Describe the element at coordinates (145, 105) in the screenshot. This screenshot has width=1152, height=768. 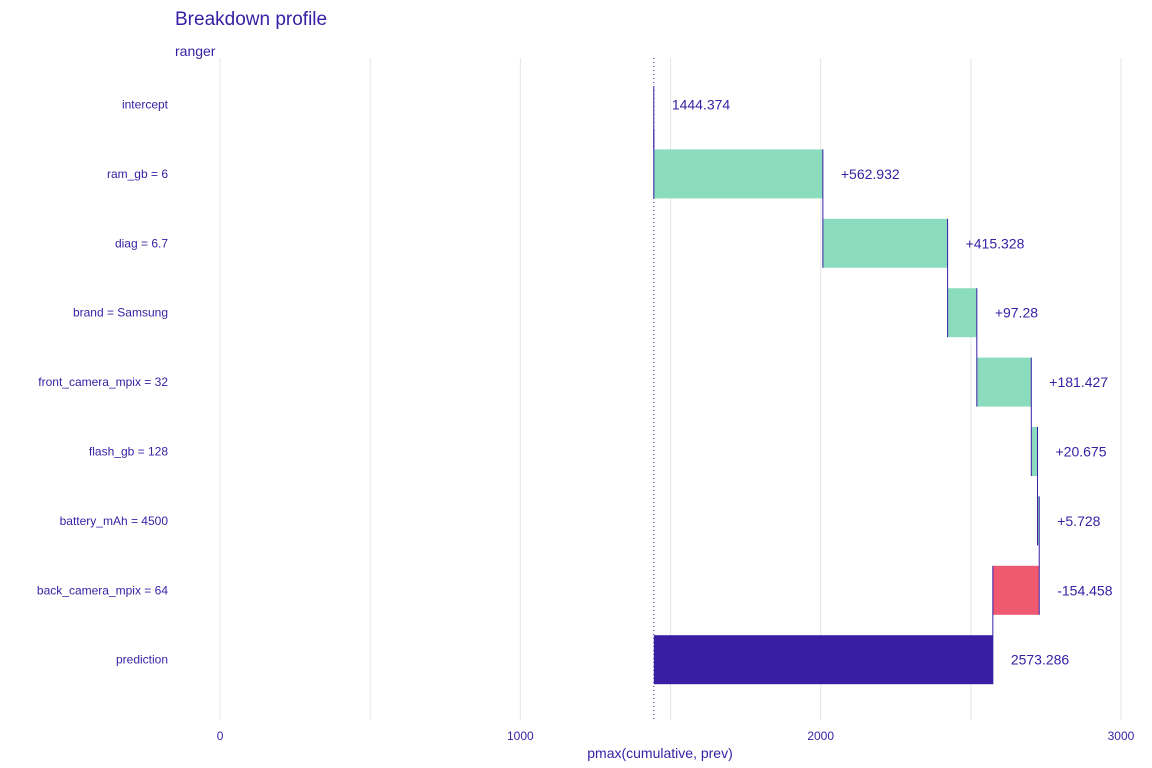
I see `y-axis-label: intercept` at that location.